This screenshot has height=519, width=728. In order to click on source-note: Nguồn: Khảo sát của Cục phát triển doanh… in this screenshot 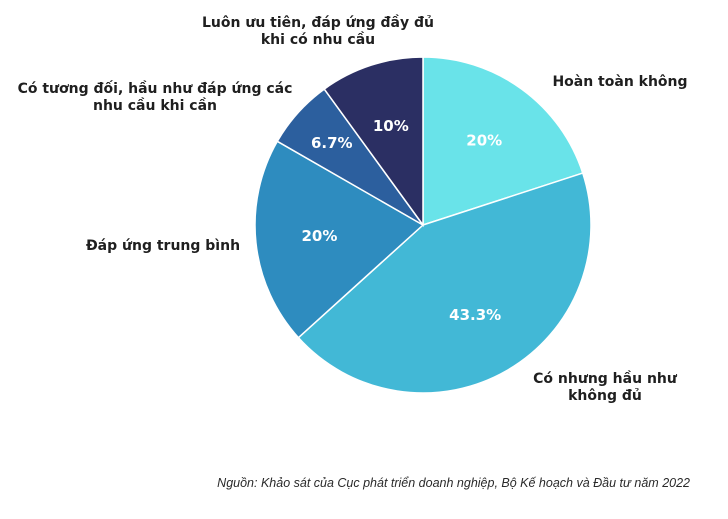, I will do `click(453, 483)`.